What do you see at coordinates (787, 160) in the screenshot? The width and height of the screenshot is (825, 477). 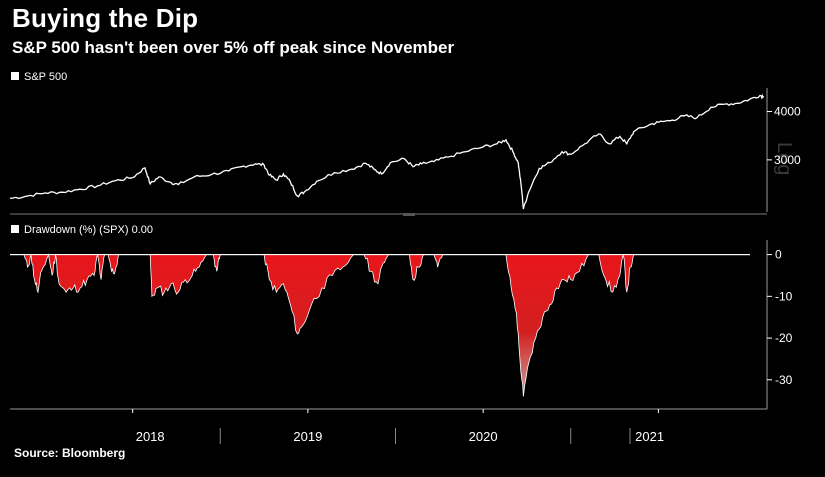 I see `sp500-ytick-label: 3000` at bounding box center [787, 160].